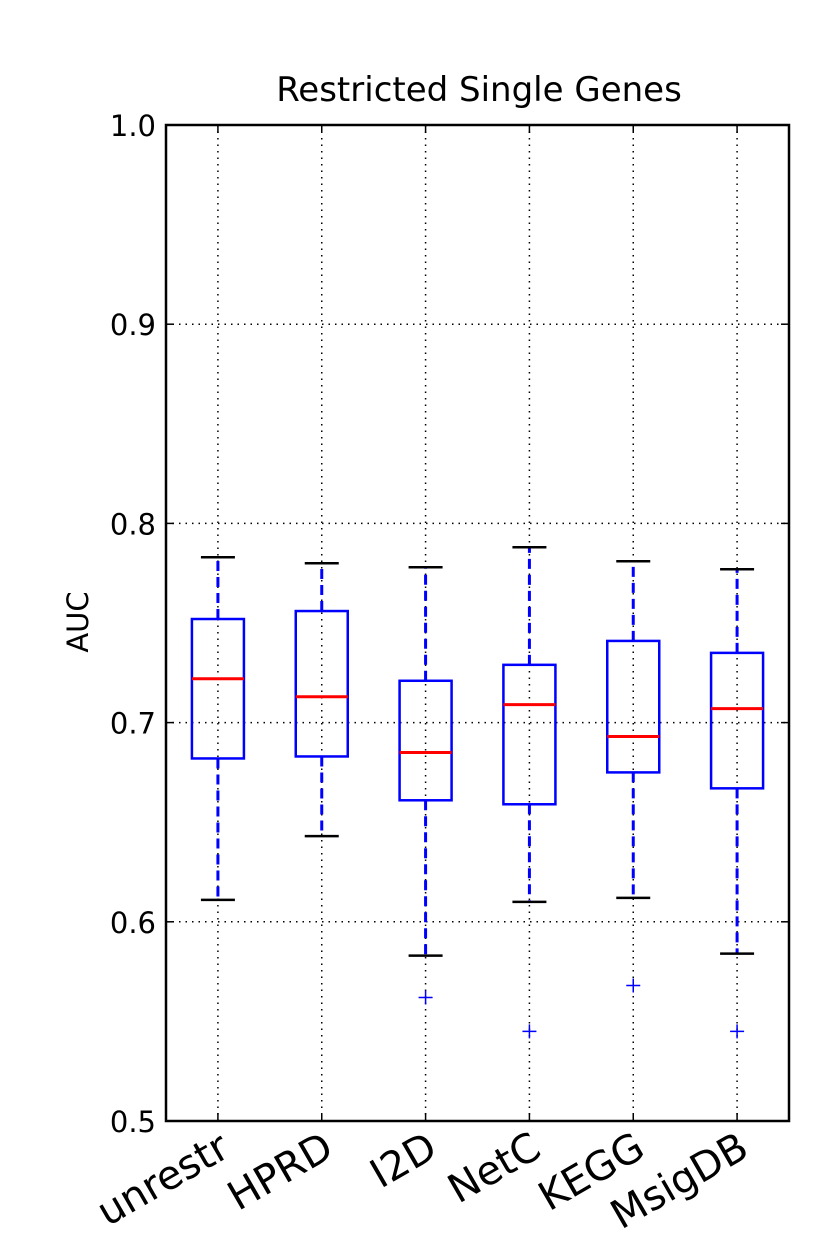 The image size is (830, 1246). What do you see at coordinates (163, 1180) in the screenshot?
I see `x-tick-label: unrestr` at bounding box center [163, 1180].